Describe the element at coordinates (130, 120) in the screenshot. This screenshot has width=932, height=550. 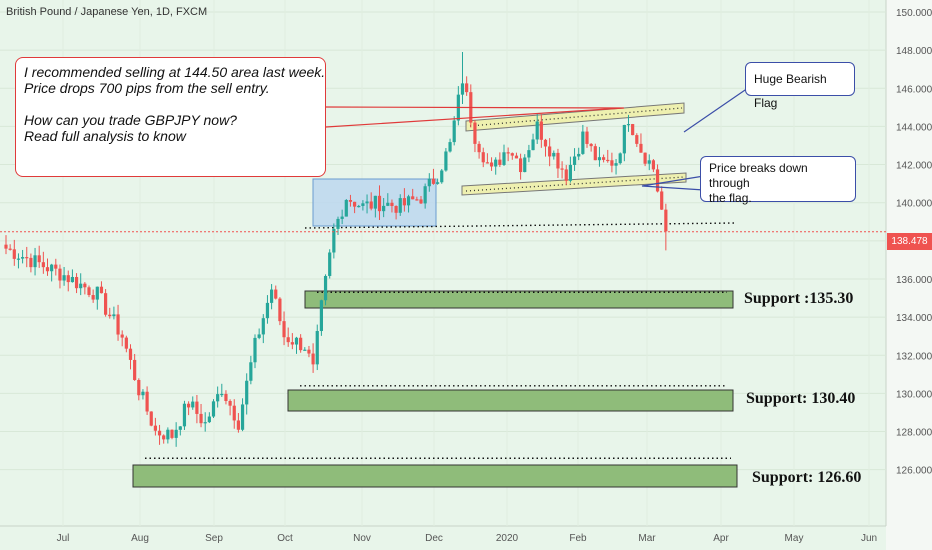
I see `callout-line-3: How can you trade GBPJPY now?` at that location.